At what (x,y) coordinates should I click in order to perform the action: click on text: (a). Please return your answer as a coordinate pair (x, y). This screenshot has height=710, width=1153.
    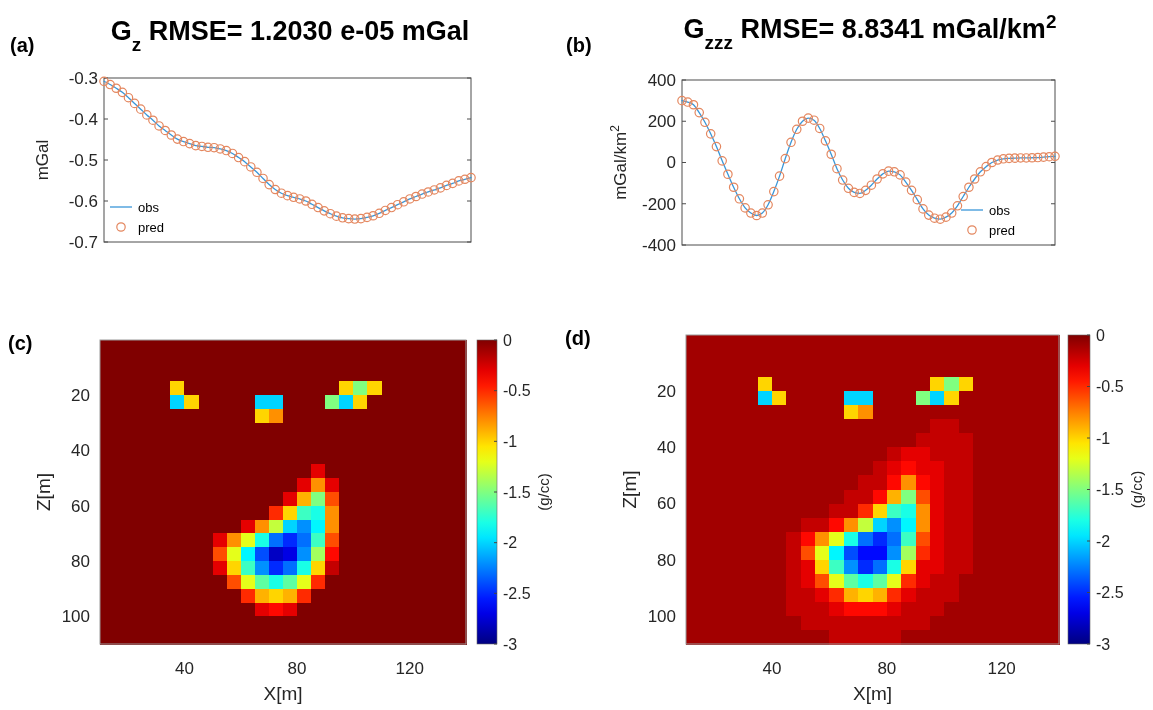
    Looking at the image, I should click on (22, 45).